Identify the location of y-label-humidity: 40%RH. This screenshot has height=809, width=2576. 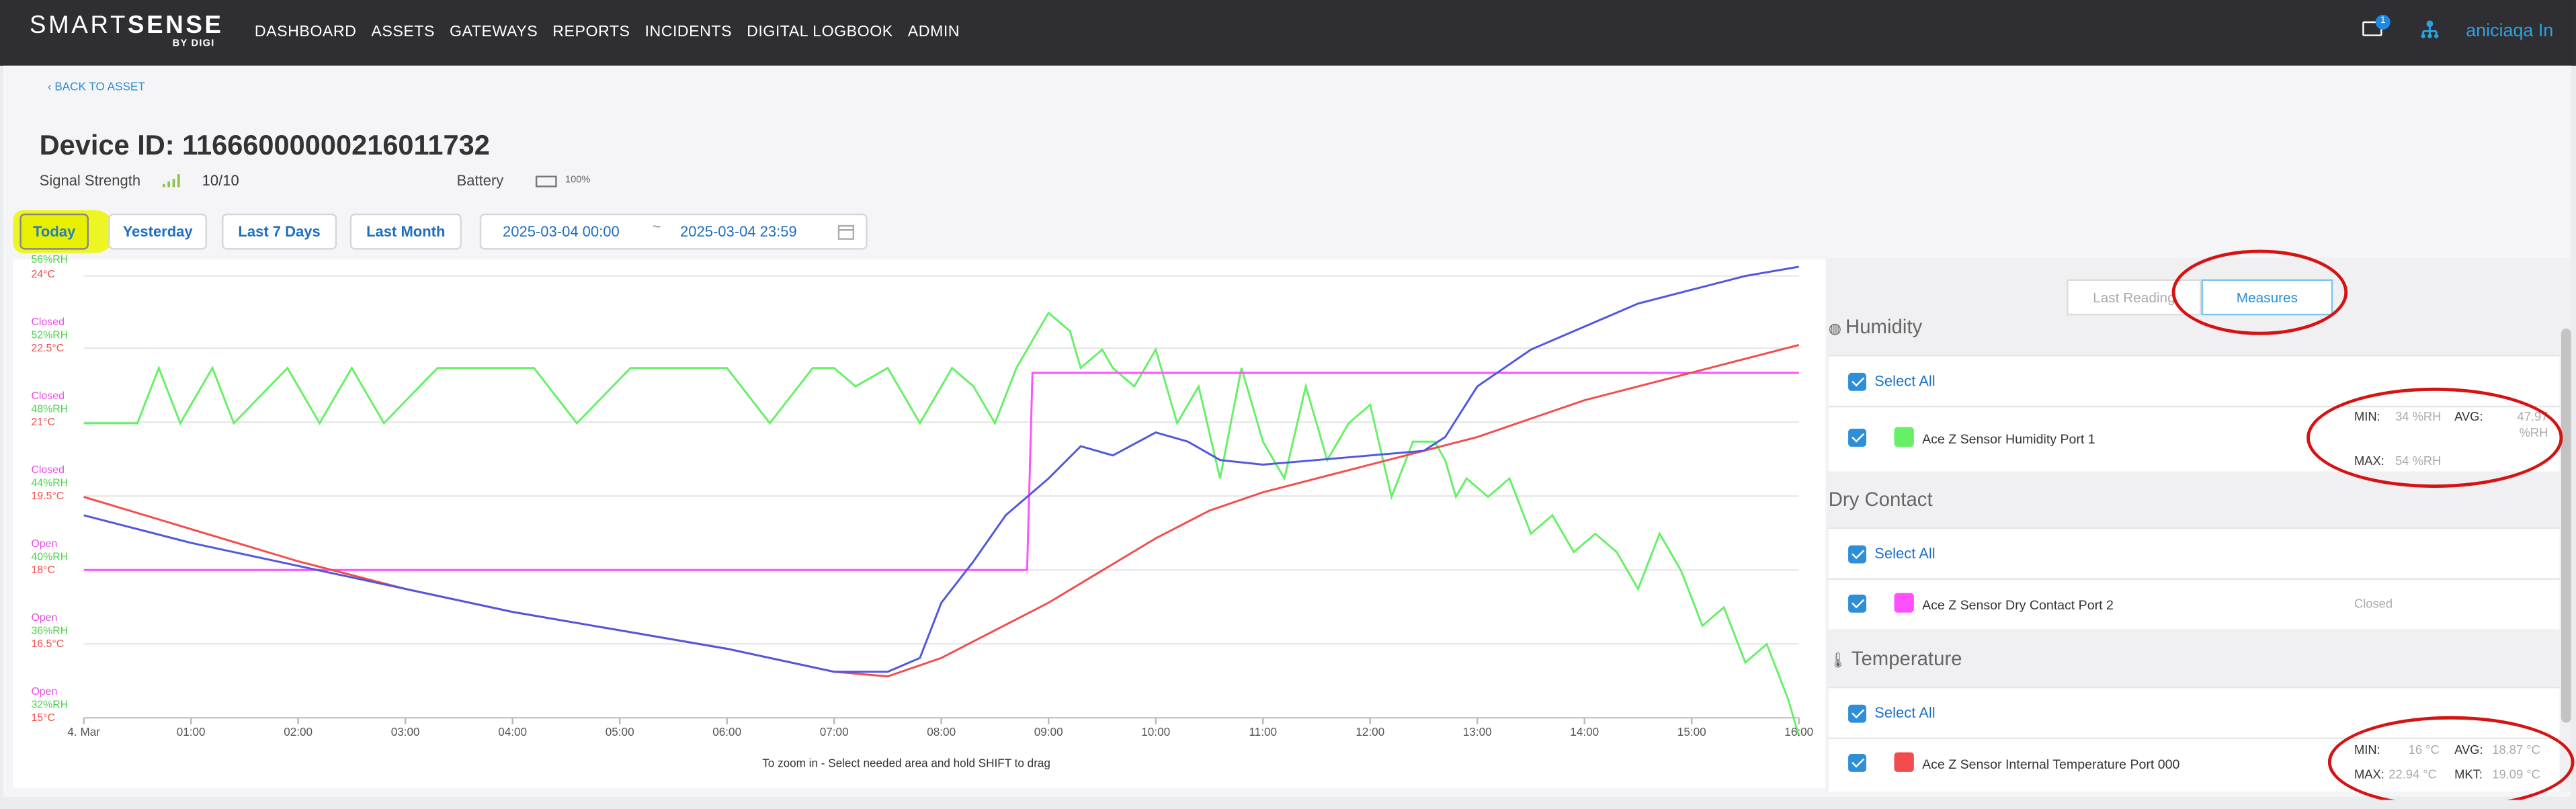
(50, 558).